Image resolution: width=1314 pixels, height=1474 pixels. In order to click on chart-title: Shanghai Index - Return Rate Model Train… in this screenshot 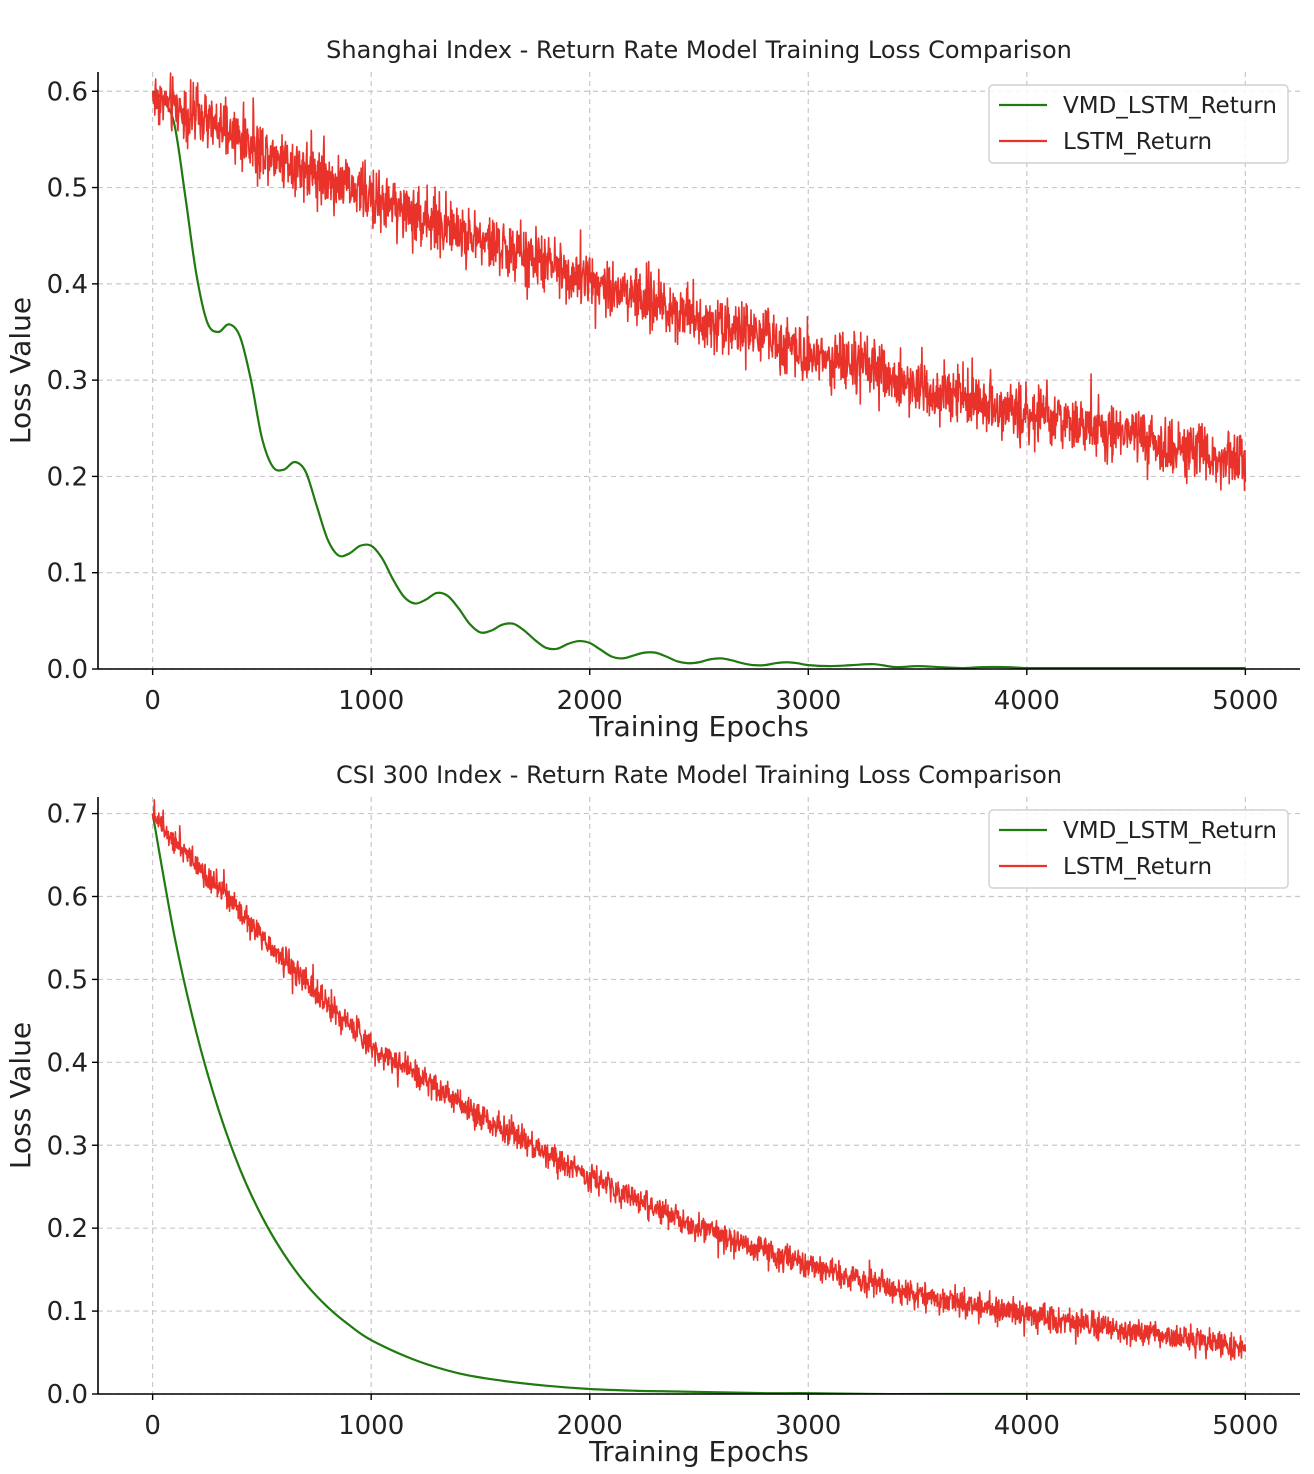, I will do `click(699, 50)`.